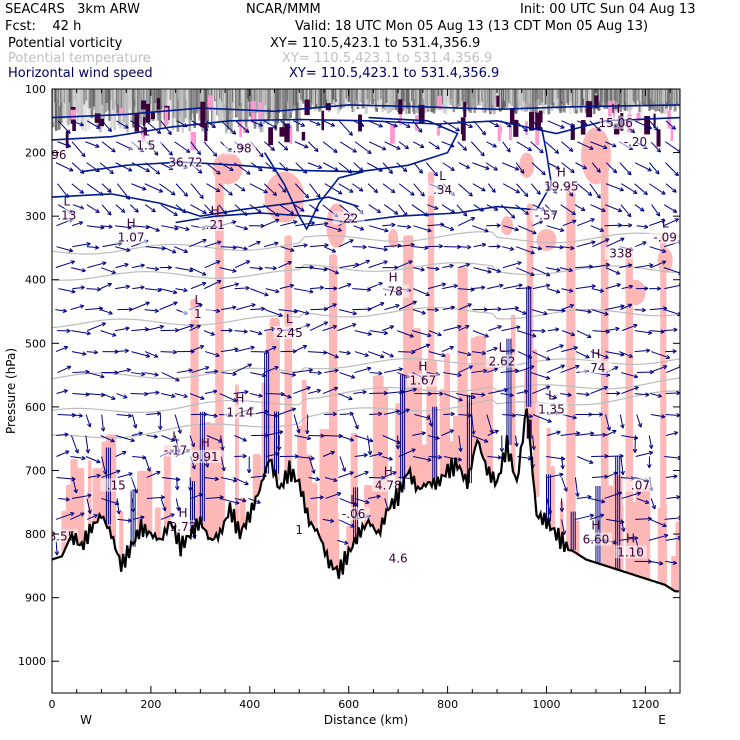 The image size is (740, 740). Describe the element at coordinates (645, 704) in the screenshot. I see `x-tick-label: 1200` at that location.